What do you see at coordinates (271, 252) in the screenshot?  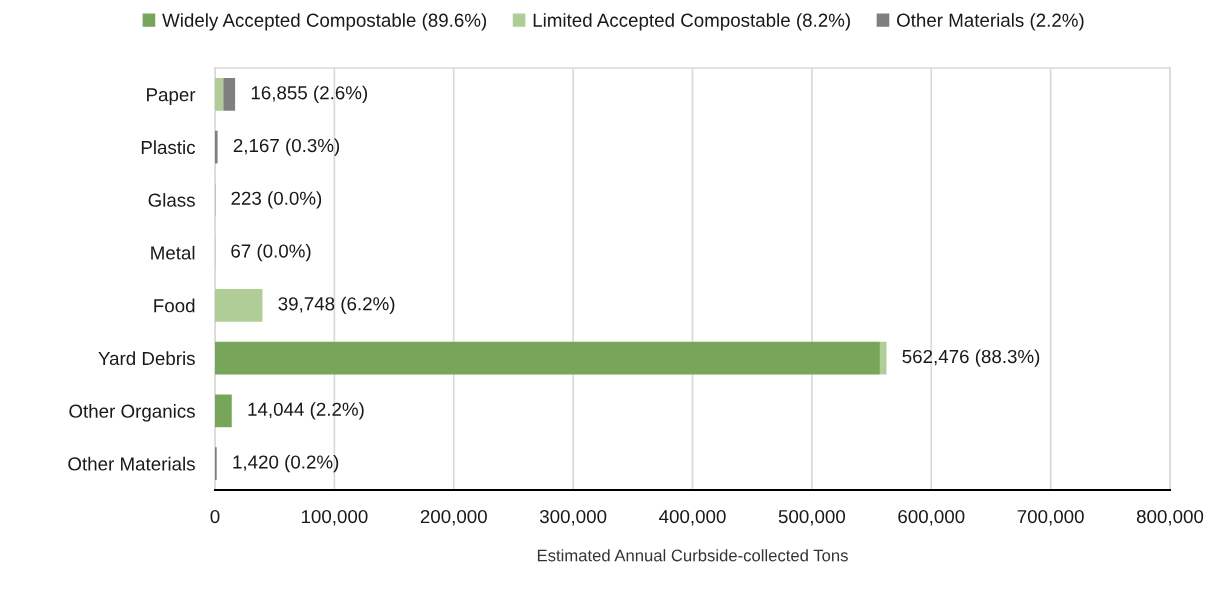 I see `total-label: 67 (0.0%)` at bounding box center [271, 252].